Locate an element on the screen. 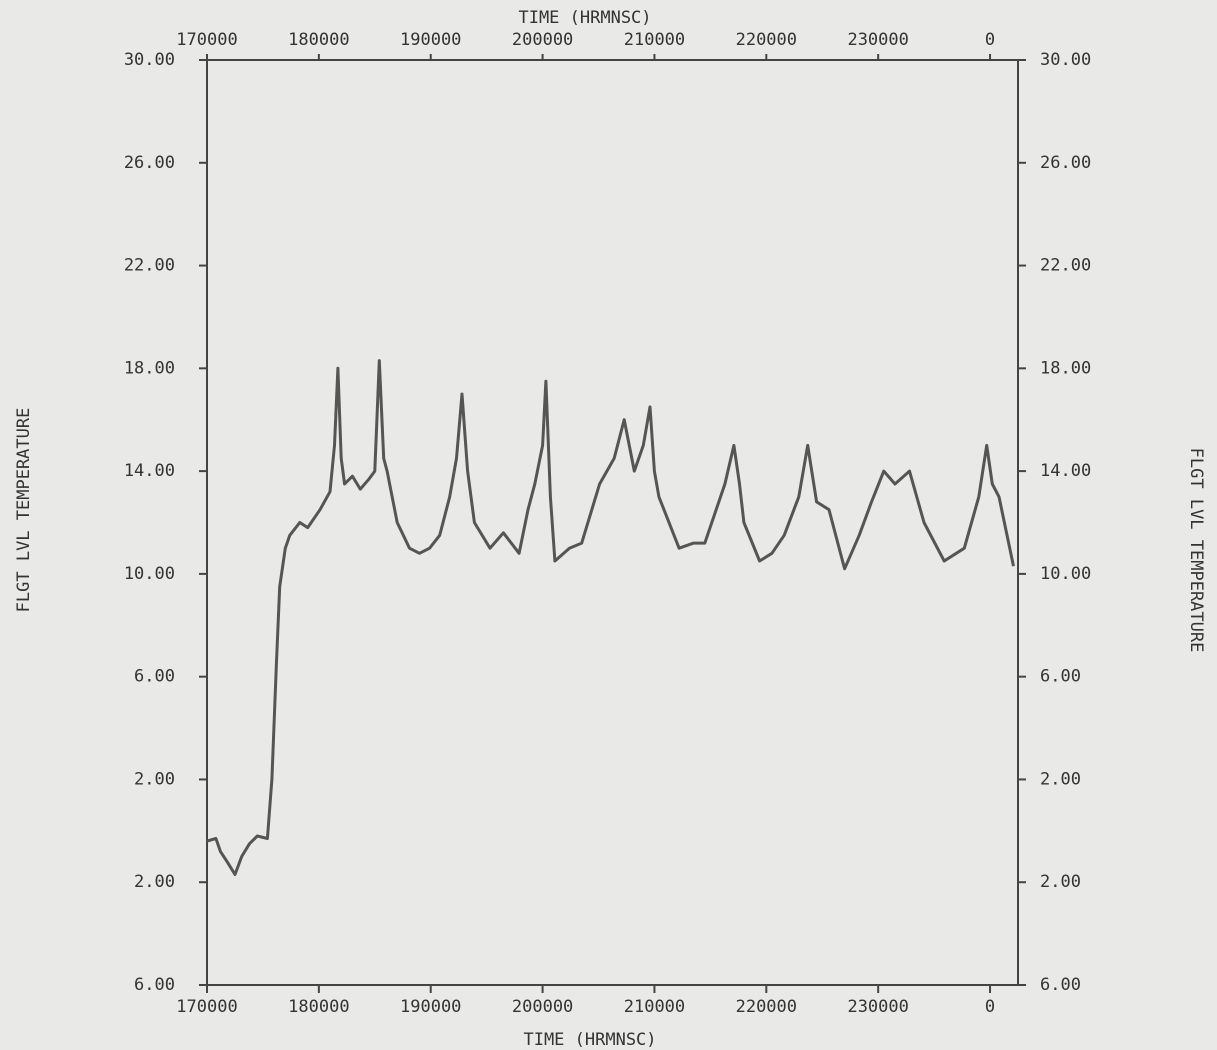 The height and width of the screenshot is (1050, 1217). x-tick-label-top: 170000 is located at coordinates (206, 40).